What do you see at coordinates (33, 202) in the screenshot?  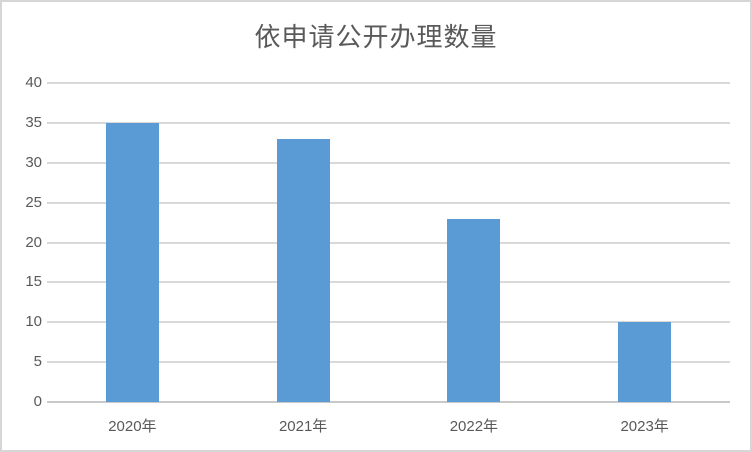 I see `y-axis-tick-label: 25` at bounding box center [33, 202].